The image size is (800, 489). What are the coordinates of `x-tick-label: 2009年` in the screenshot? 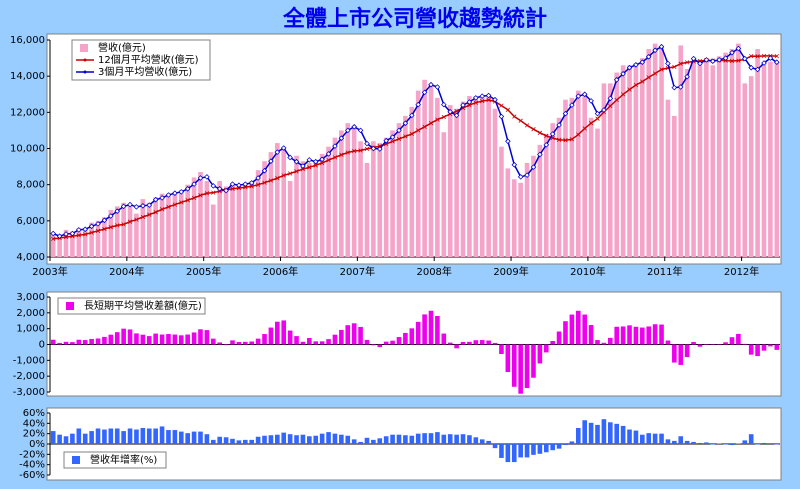 It's located at (510, 271).